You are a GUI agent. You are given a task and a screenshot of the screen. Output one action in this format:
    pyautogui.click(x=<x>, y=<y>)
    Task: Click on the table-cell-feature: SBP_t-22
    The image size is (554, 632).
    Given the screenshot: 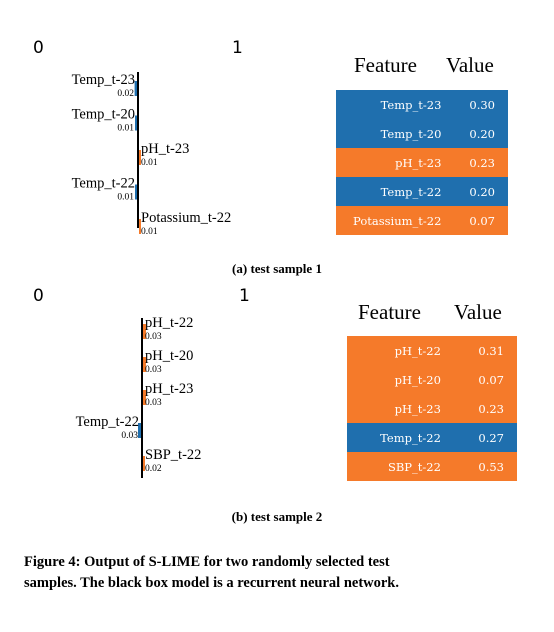 What is the action you would take?
    pyautogui.click(x=414, y=466)
    